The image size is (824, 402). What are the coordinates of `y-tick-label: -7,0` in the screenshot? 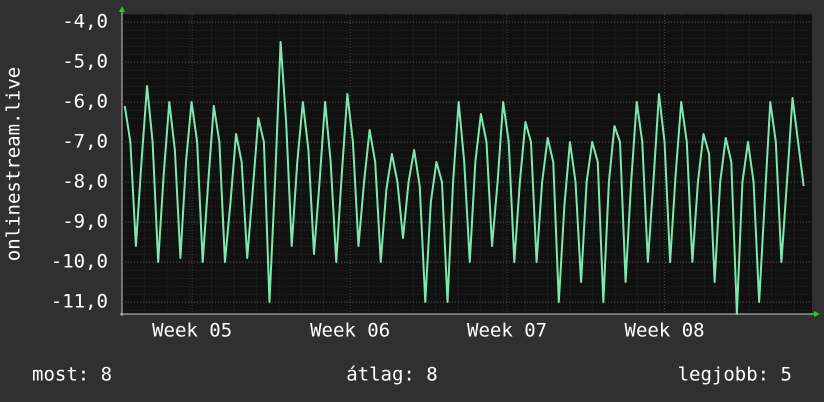 It's located at (85, 142).